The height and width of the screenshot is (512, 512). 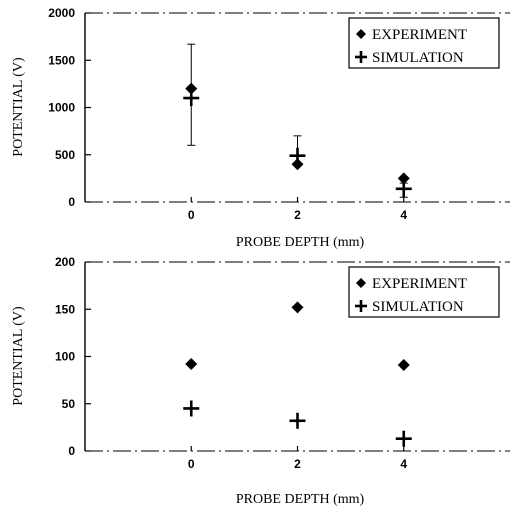 What do you see at coordinates (61, 60) in the screenshot?
I see `y-tick-label: 1500` at bounding box center [61, 60].